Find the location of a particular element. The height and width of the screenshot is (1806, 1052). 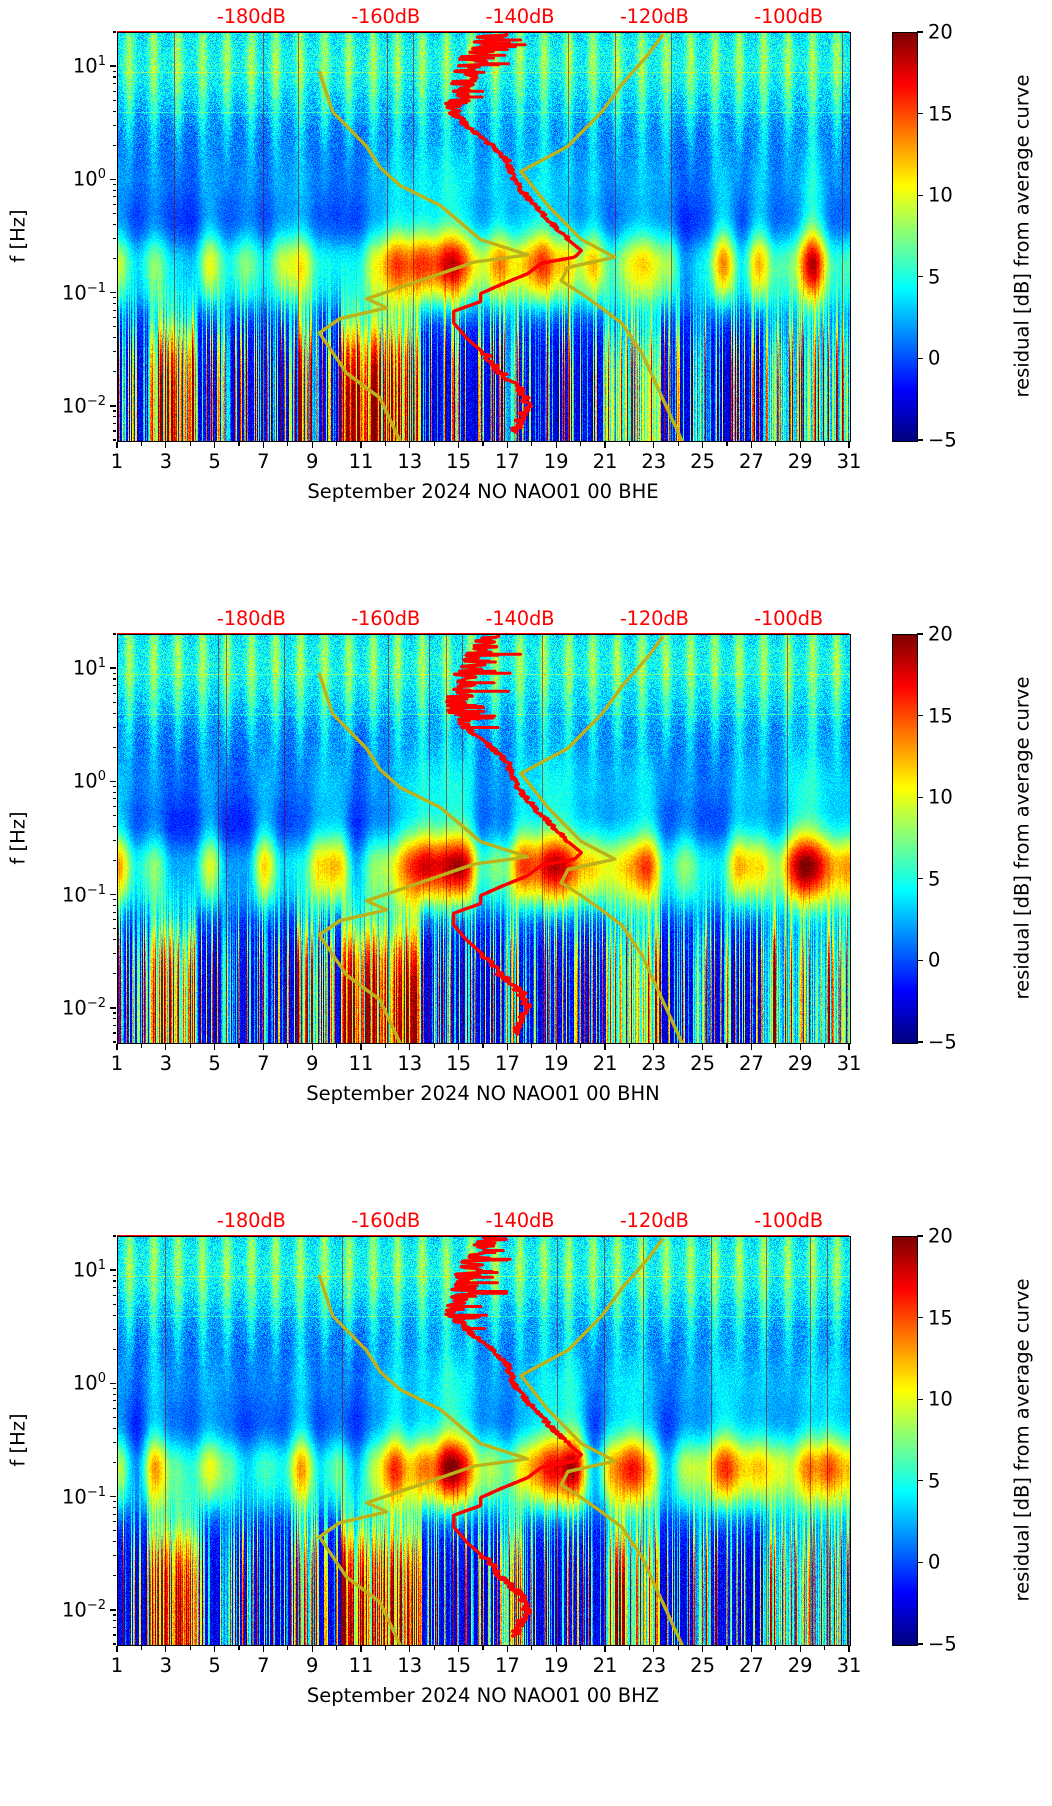

colorbar-tick-label: −5 is located at coordinates (942, 440).